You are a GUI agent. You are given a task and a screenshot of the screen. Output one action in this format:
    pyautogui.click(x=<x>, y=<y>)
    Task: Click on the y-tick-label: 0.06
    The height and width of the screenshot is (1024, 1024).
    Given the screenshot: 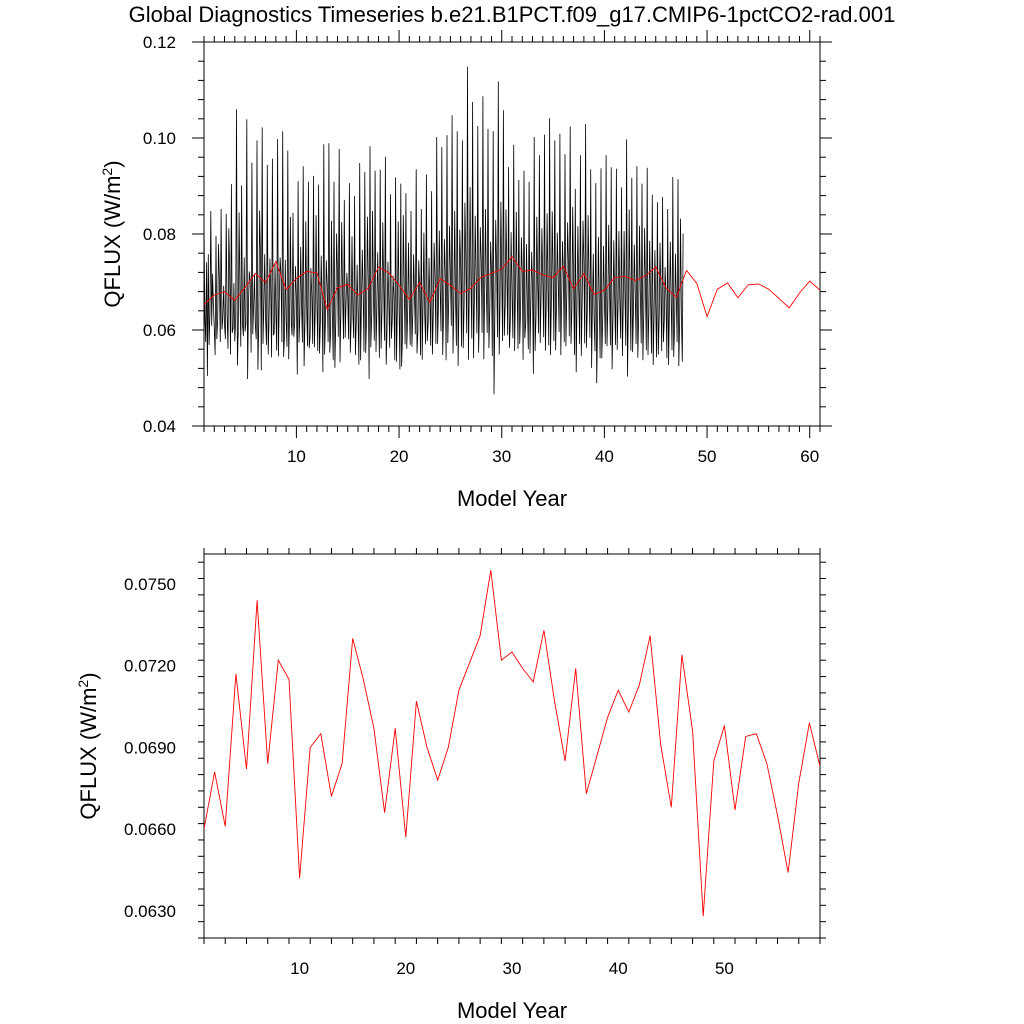 What is the action you would take?
    pyautogui.click(x=159, y=330)
    